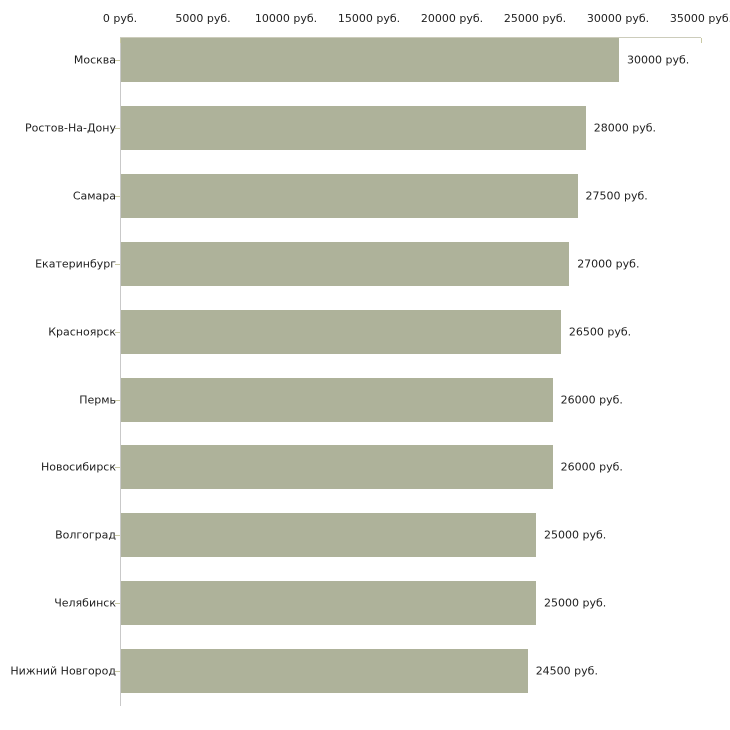 The width and height of the screenshot is (730, 730). I want to click on category-label: Самара, so click(94, 196).